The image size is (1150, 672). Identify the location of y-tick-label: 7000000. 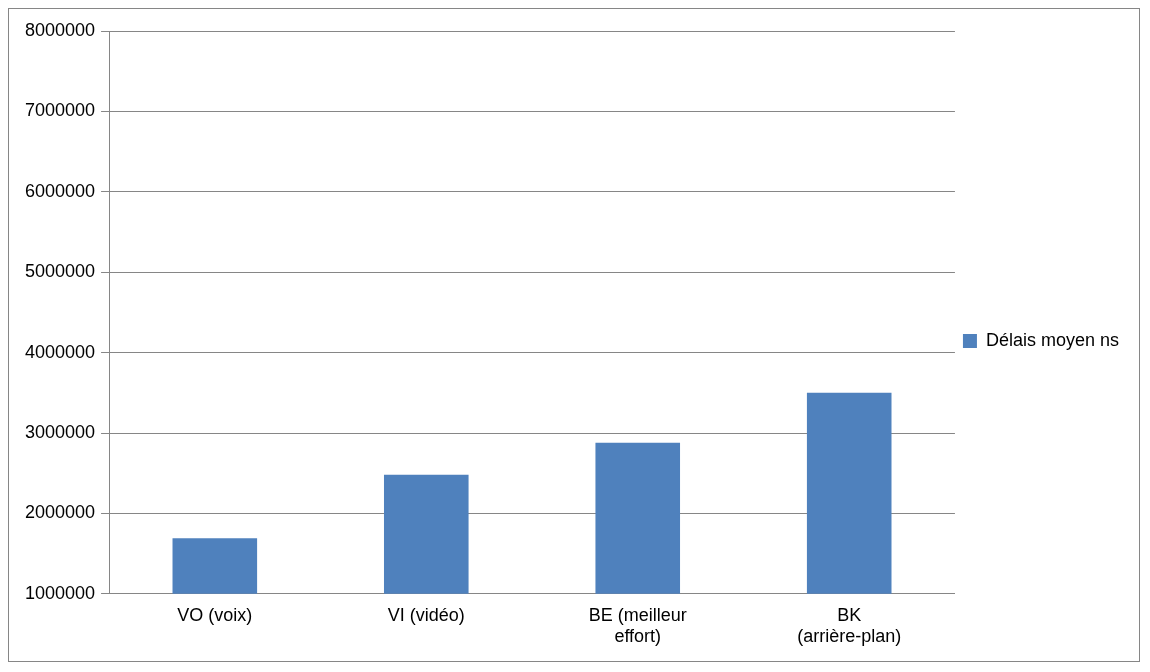
(60, 110).